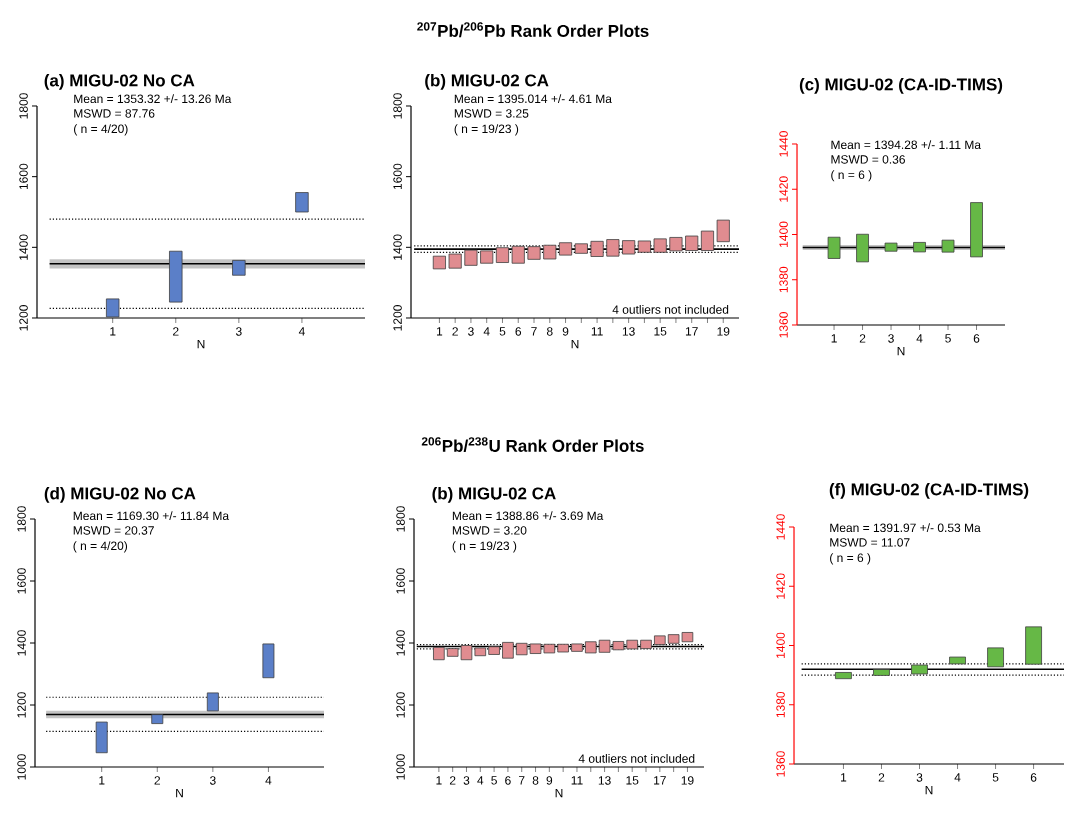 Image resolution: width=1067 pixels, height=814 pixels. I want to click on chart-subtitle: $^{206}$Pb/$^{238}$U Rank Order Plots, so click(532, 445).